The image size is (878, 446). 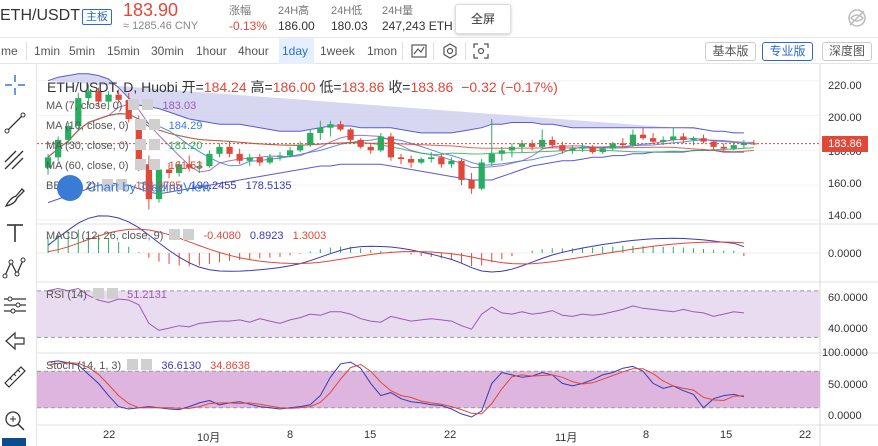 I want to click on stoch-d-value: 34.8638, so click(x=230, y=366).